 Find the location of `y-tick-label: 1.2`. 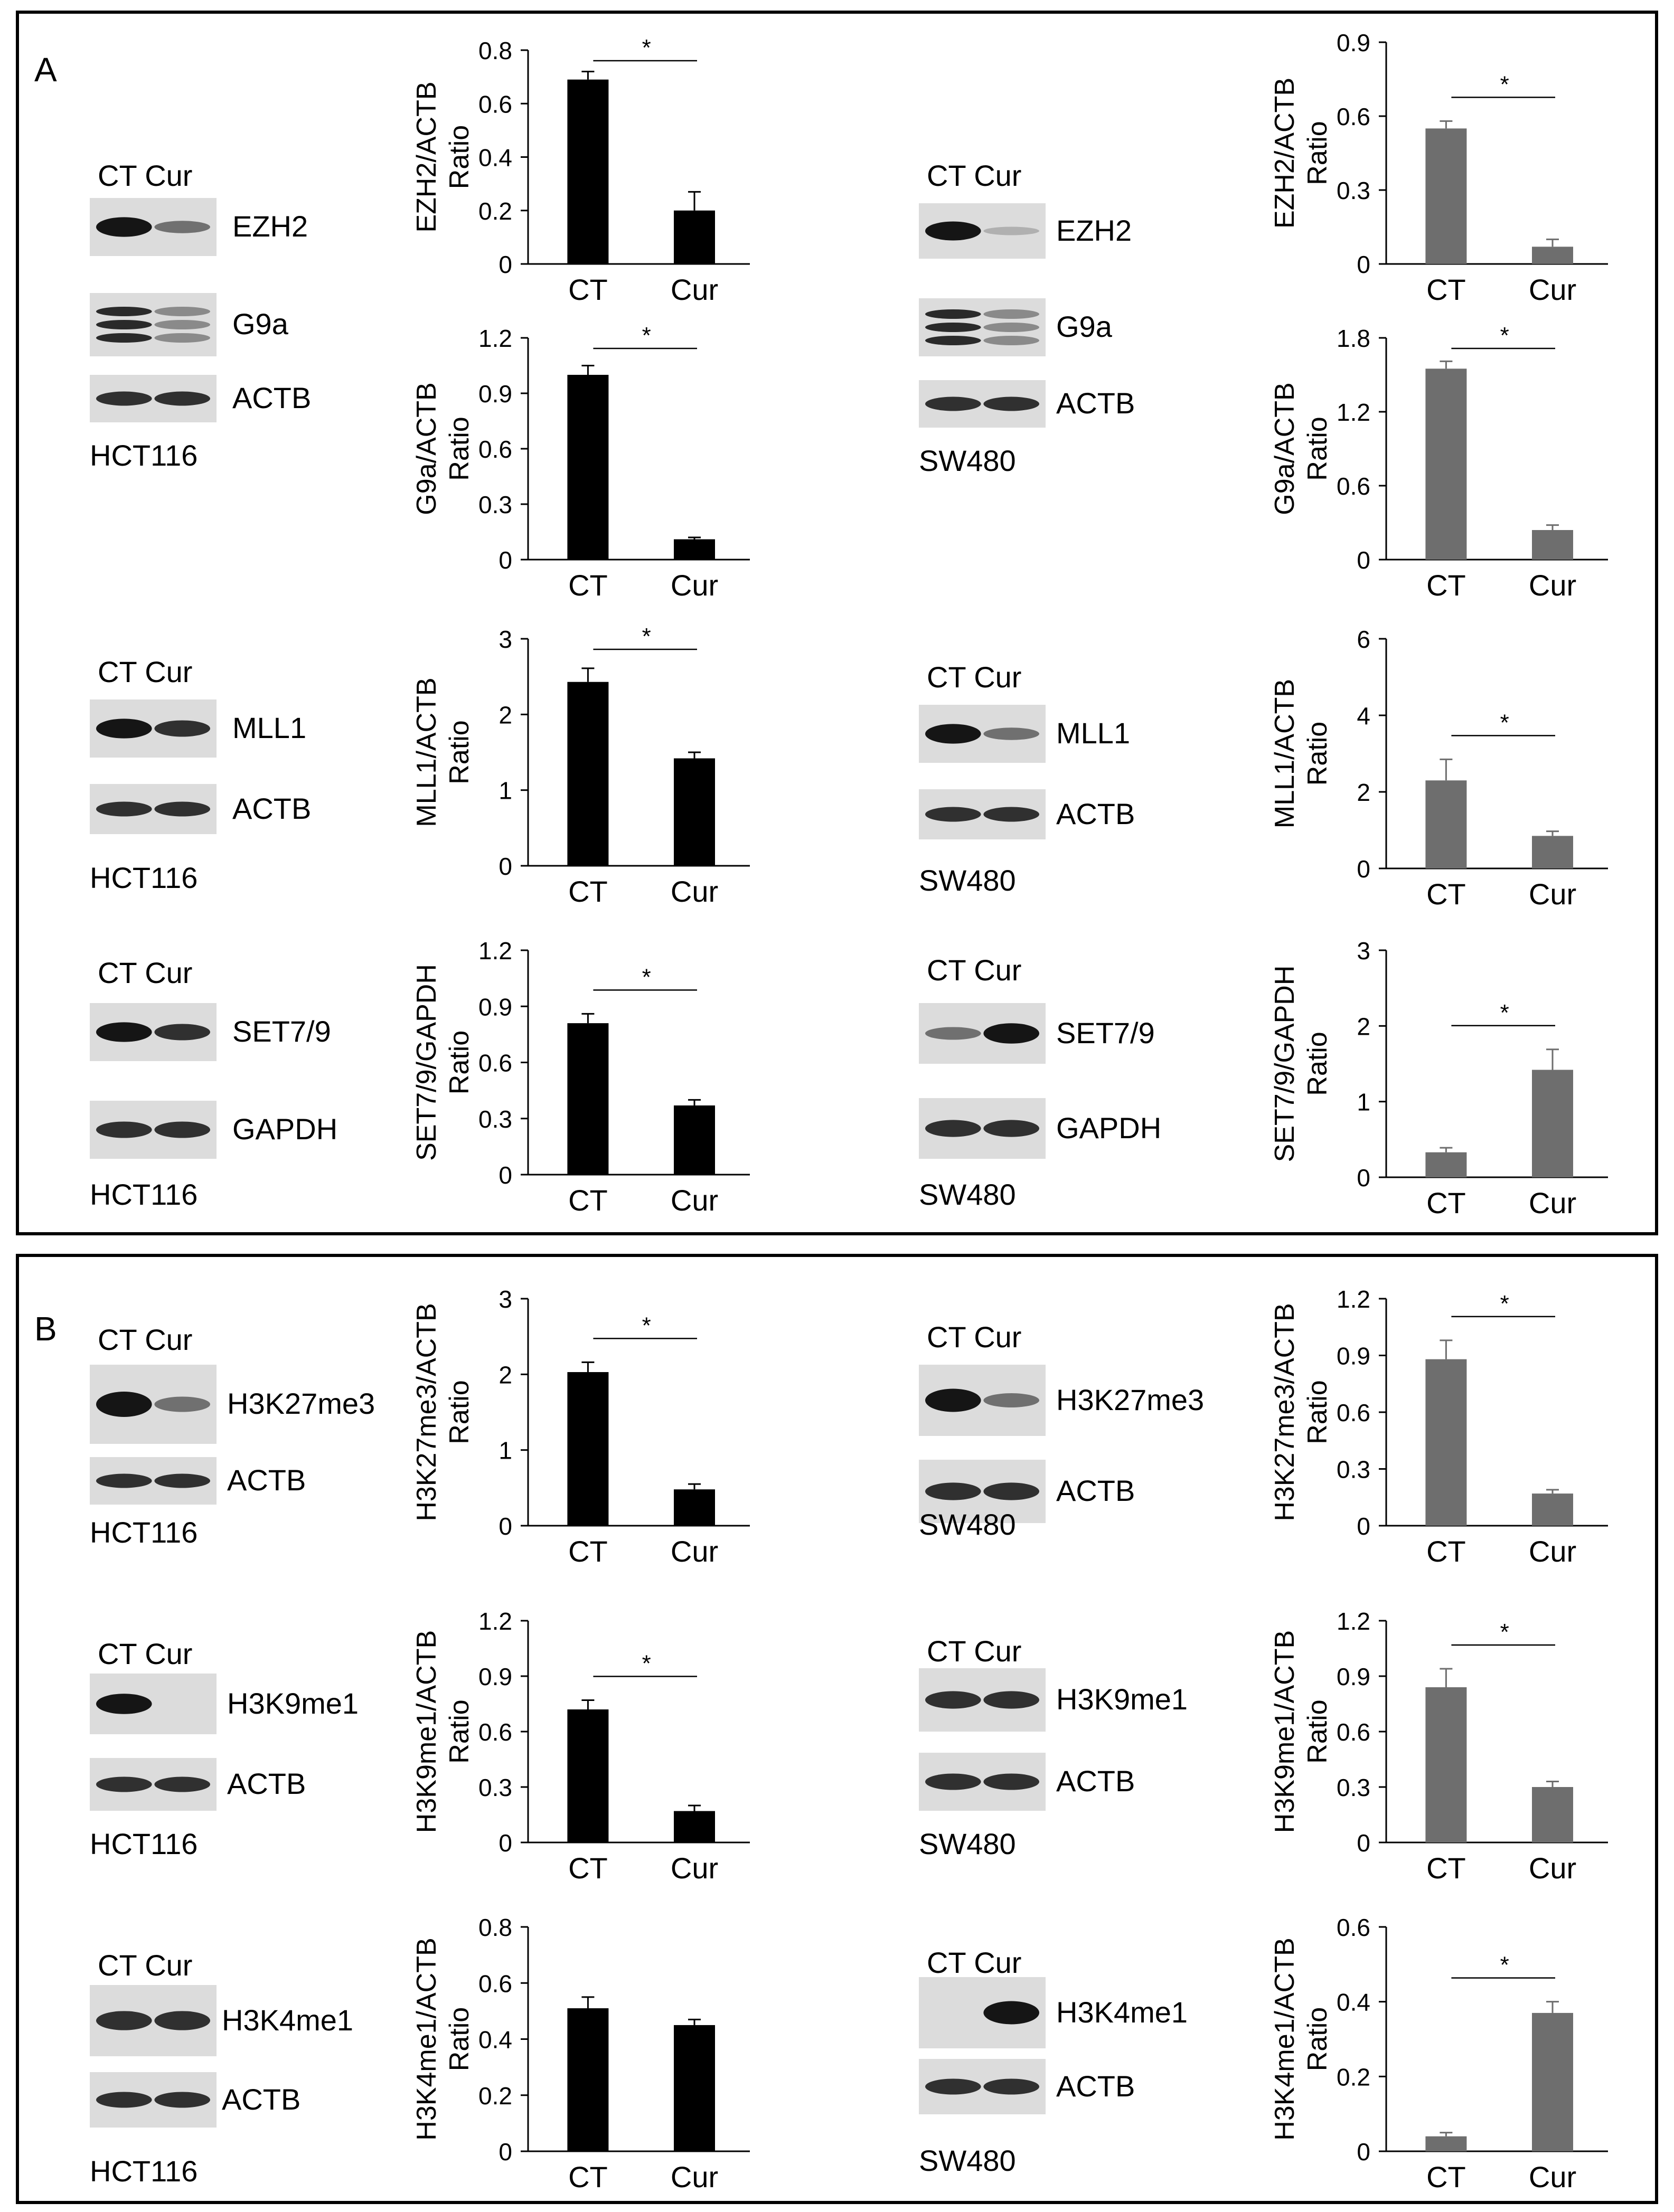

y-tick-label: 1.2 is located at coordinates (1353, 1299).